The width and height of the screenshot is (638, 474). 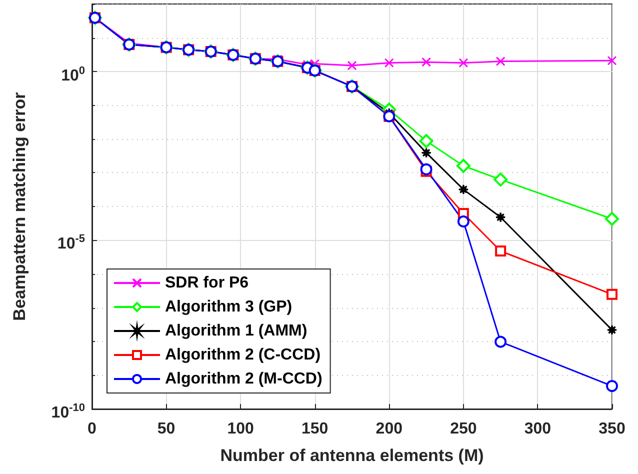 What do you see at coordinates (315, 429) in the screenshot?
I see `x-tick-label: 150` at bounding box center [315, 429].